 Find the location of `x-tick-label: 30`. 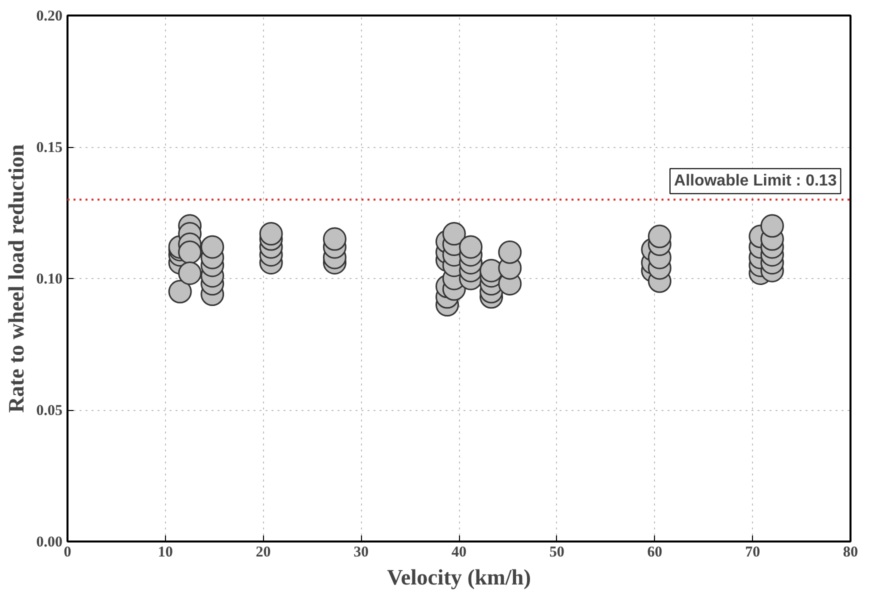

x-tick-label: 30 is located at coordinates (361, 552).